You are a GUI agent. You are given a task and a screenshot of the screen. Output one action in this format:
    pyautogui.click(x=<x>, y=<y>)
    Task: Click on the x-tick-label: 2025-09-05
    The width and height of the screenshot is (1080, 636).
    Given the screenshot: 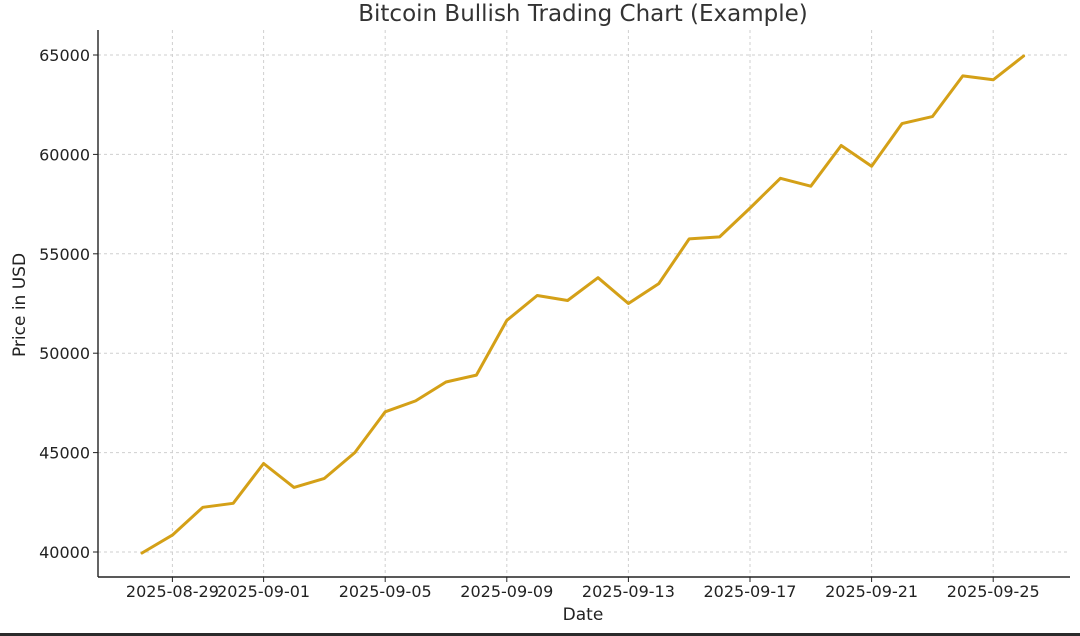 What is the action you would take?
    pyautogui.click(x=385, y=591)
    